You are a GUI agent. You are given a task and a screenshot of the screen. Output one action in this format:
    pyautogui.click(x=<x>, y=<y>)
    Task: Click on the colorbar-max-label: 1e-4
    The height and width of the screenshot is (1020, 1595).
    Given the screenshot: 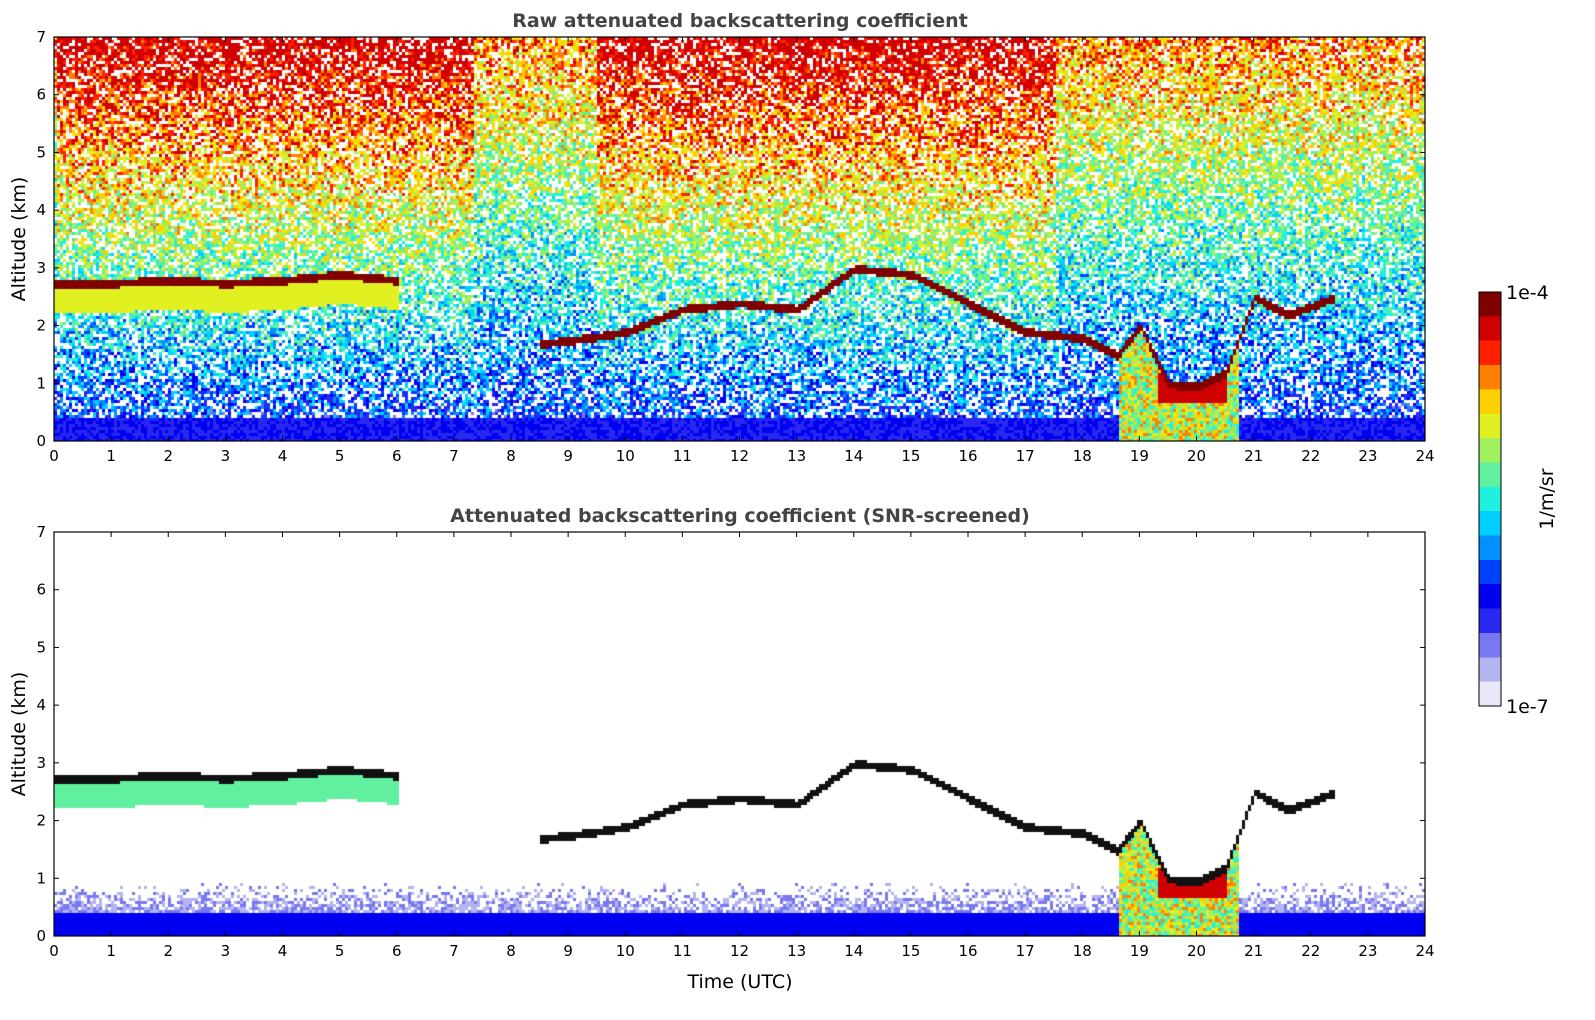 What is the action you would take?
    pyautogui.click(x=1527, y=293)
    